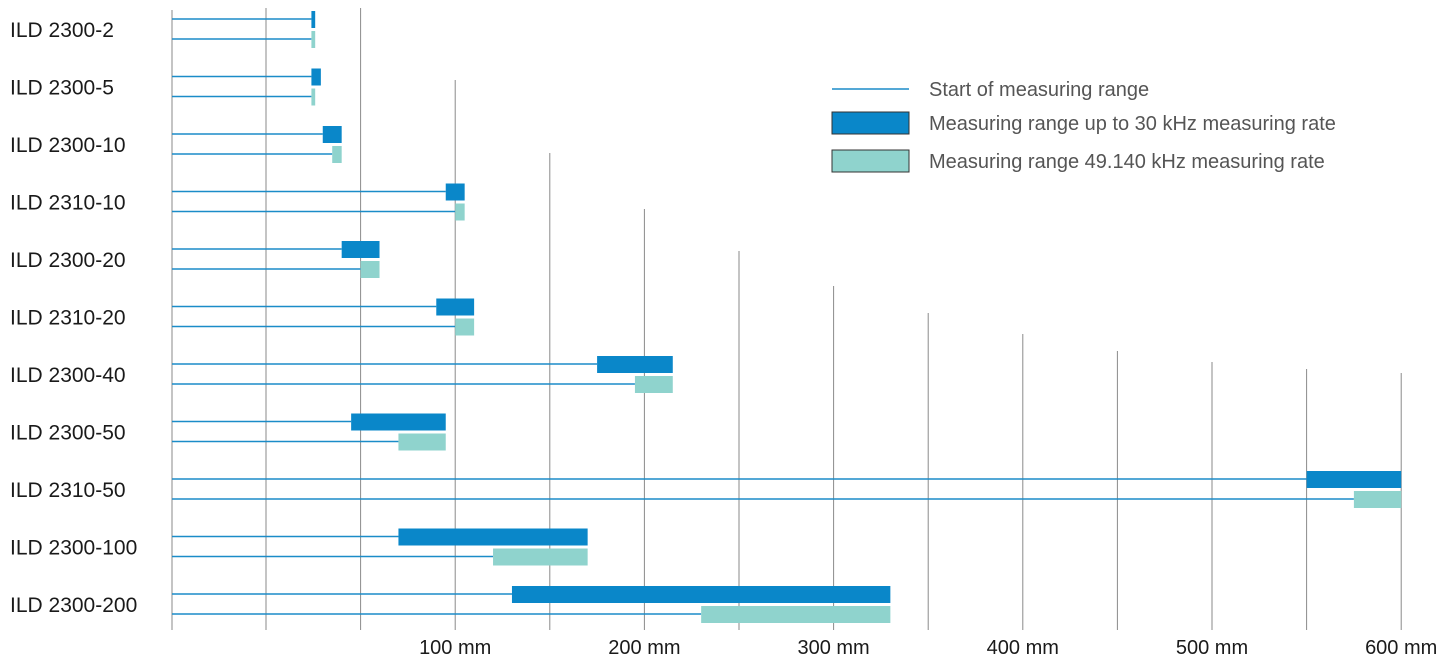  Describe the element at coordinates (176, 144) in the screenshot. I see `row-ild-2300-10: ILD 2300-10` at that location.